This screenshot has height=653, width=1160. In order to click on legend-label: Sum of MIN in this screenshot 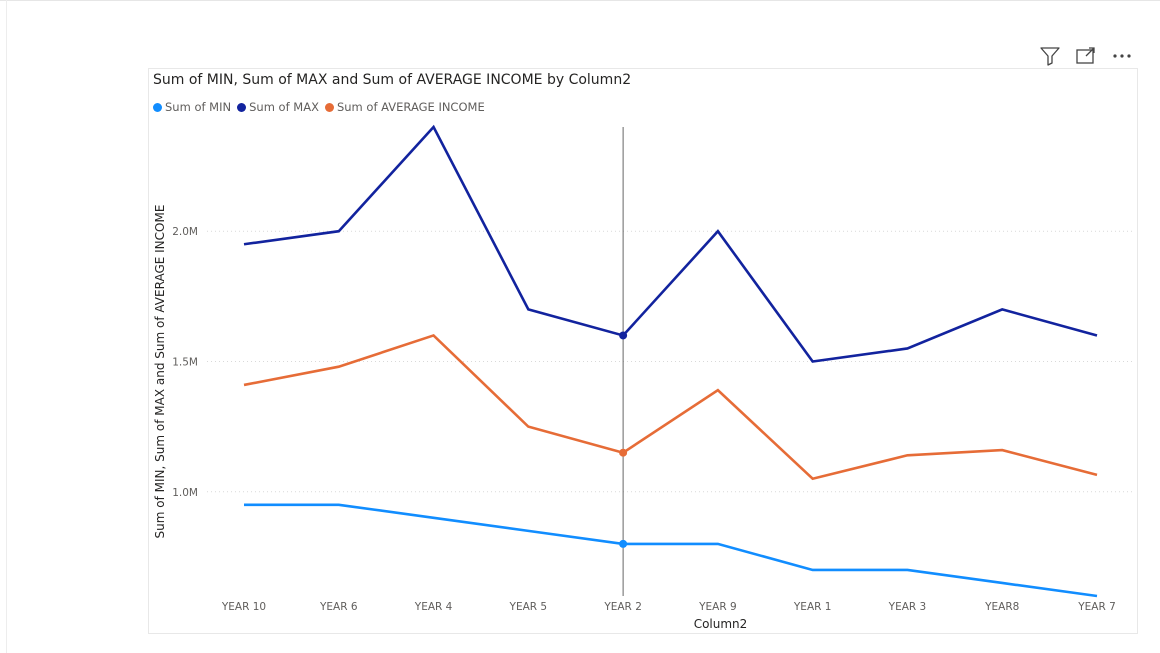, I will do `click(198, 107)`.